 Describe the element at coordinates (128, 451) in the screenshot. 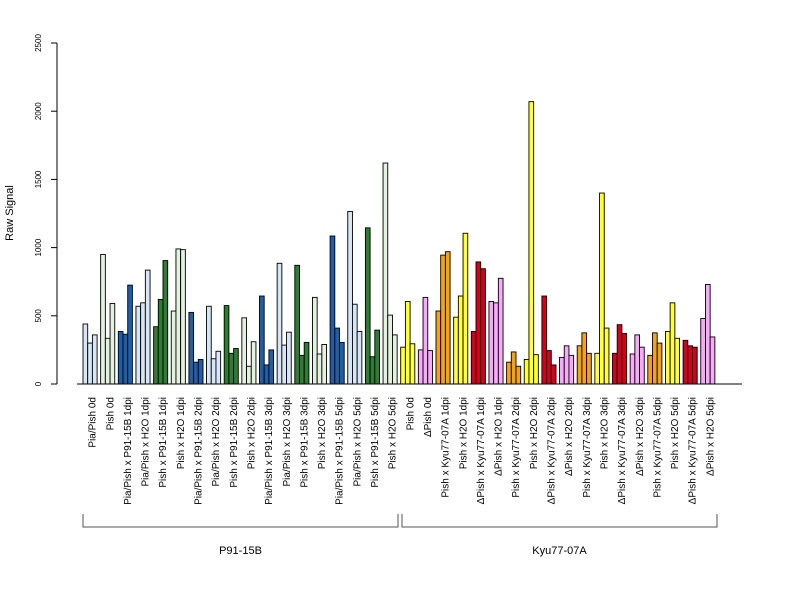

I see `x-tick-label: Pia/Pish x P91-15B 1dpi` at that location.